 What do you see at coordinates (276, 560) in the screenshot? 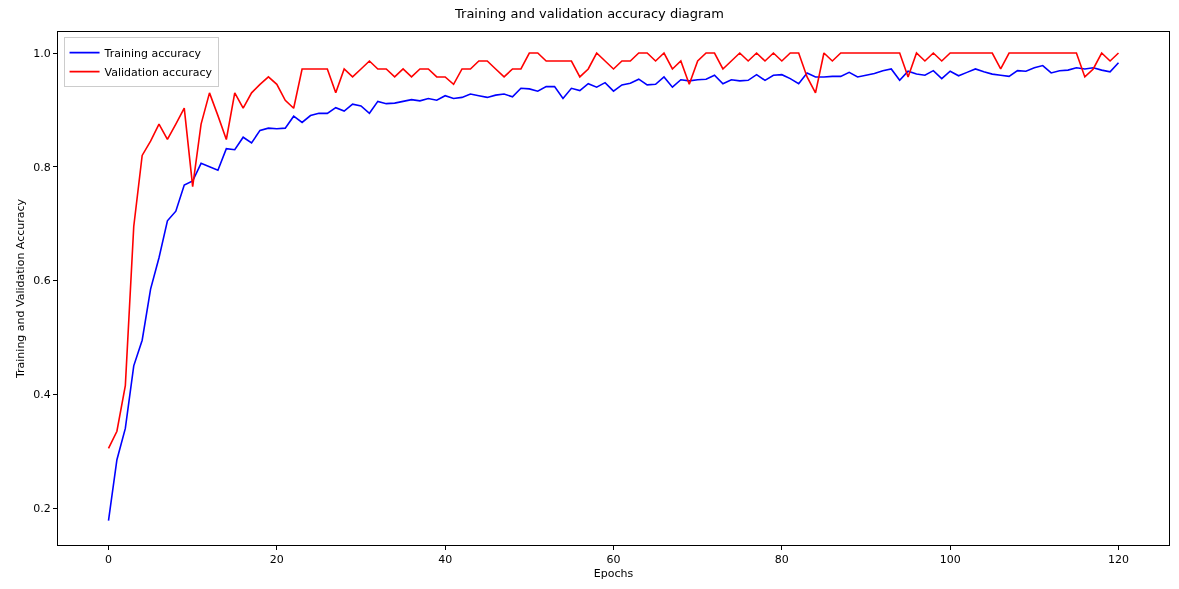
I see `x-tick-label: 20` at bounding box center [276, 560].